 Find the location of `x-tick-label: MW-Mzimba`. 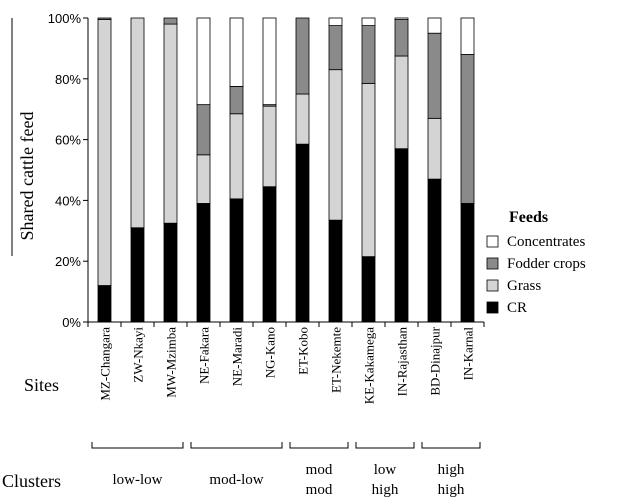

x-tick-label: MW-Mzimba is located at coordinates (171, 362).